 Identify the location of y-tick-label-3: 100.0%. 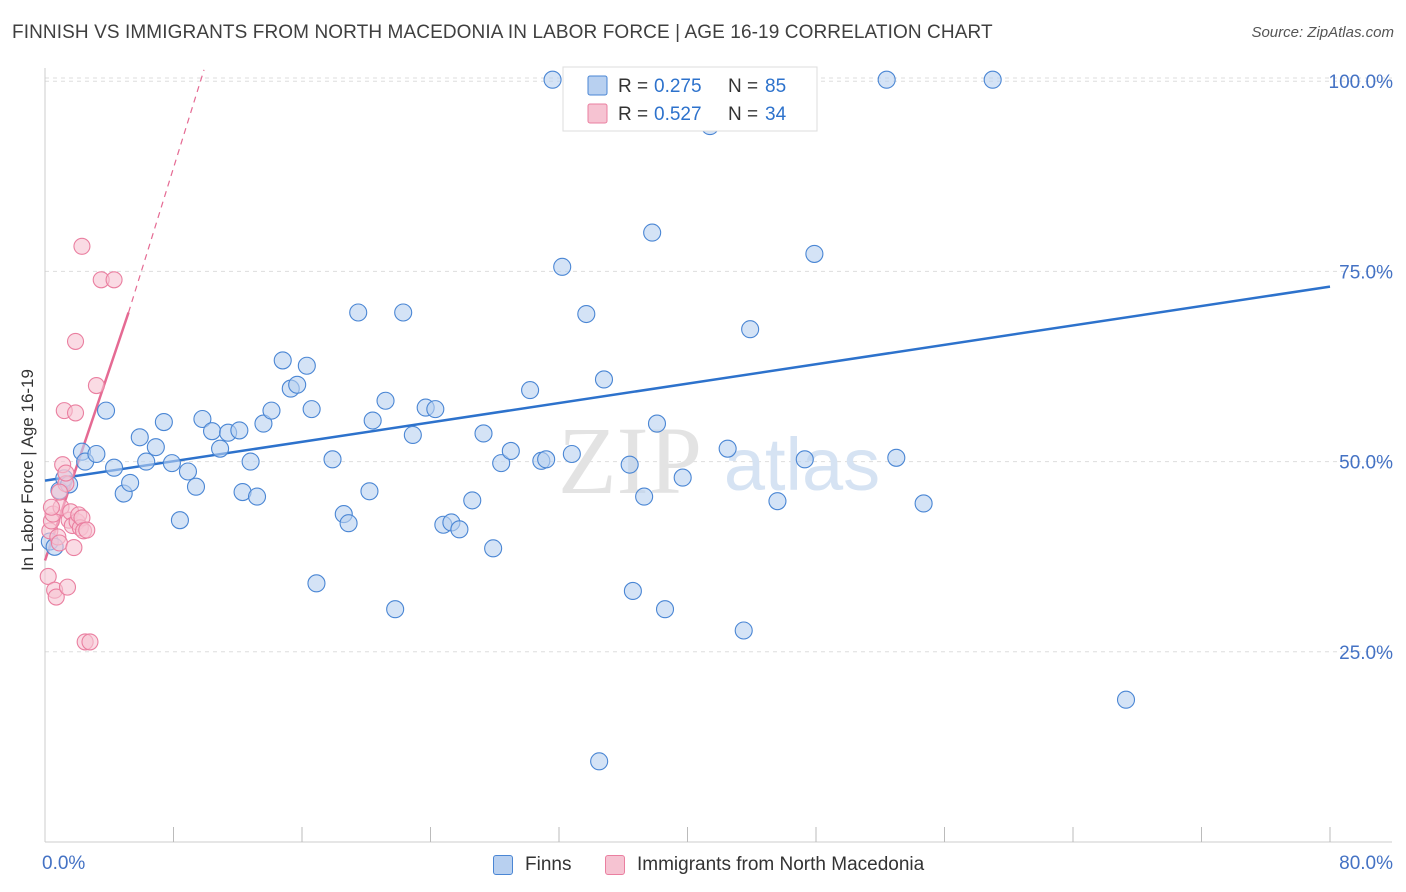
(1361, 82).